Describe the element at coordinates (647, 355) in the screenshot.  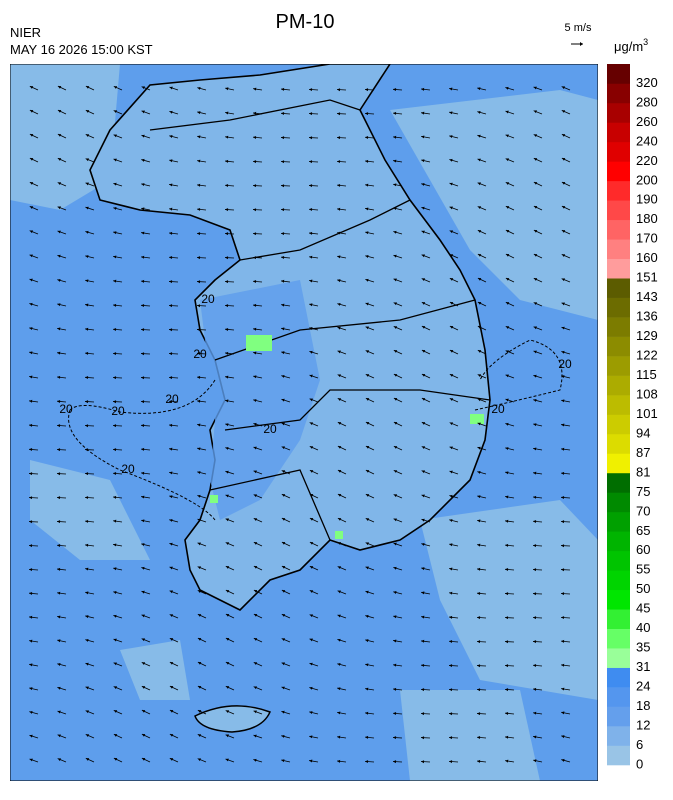
I see `colorbar-label: 122` at that location.